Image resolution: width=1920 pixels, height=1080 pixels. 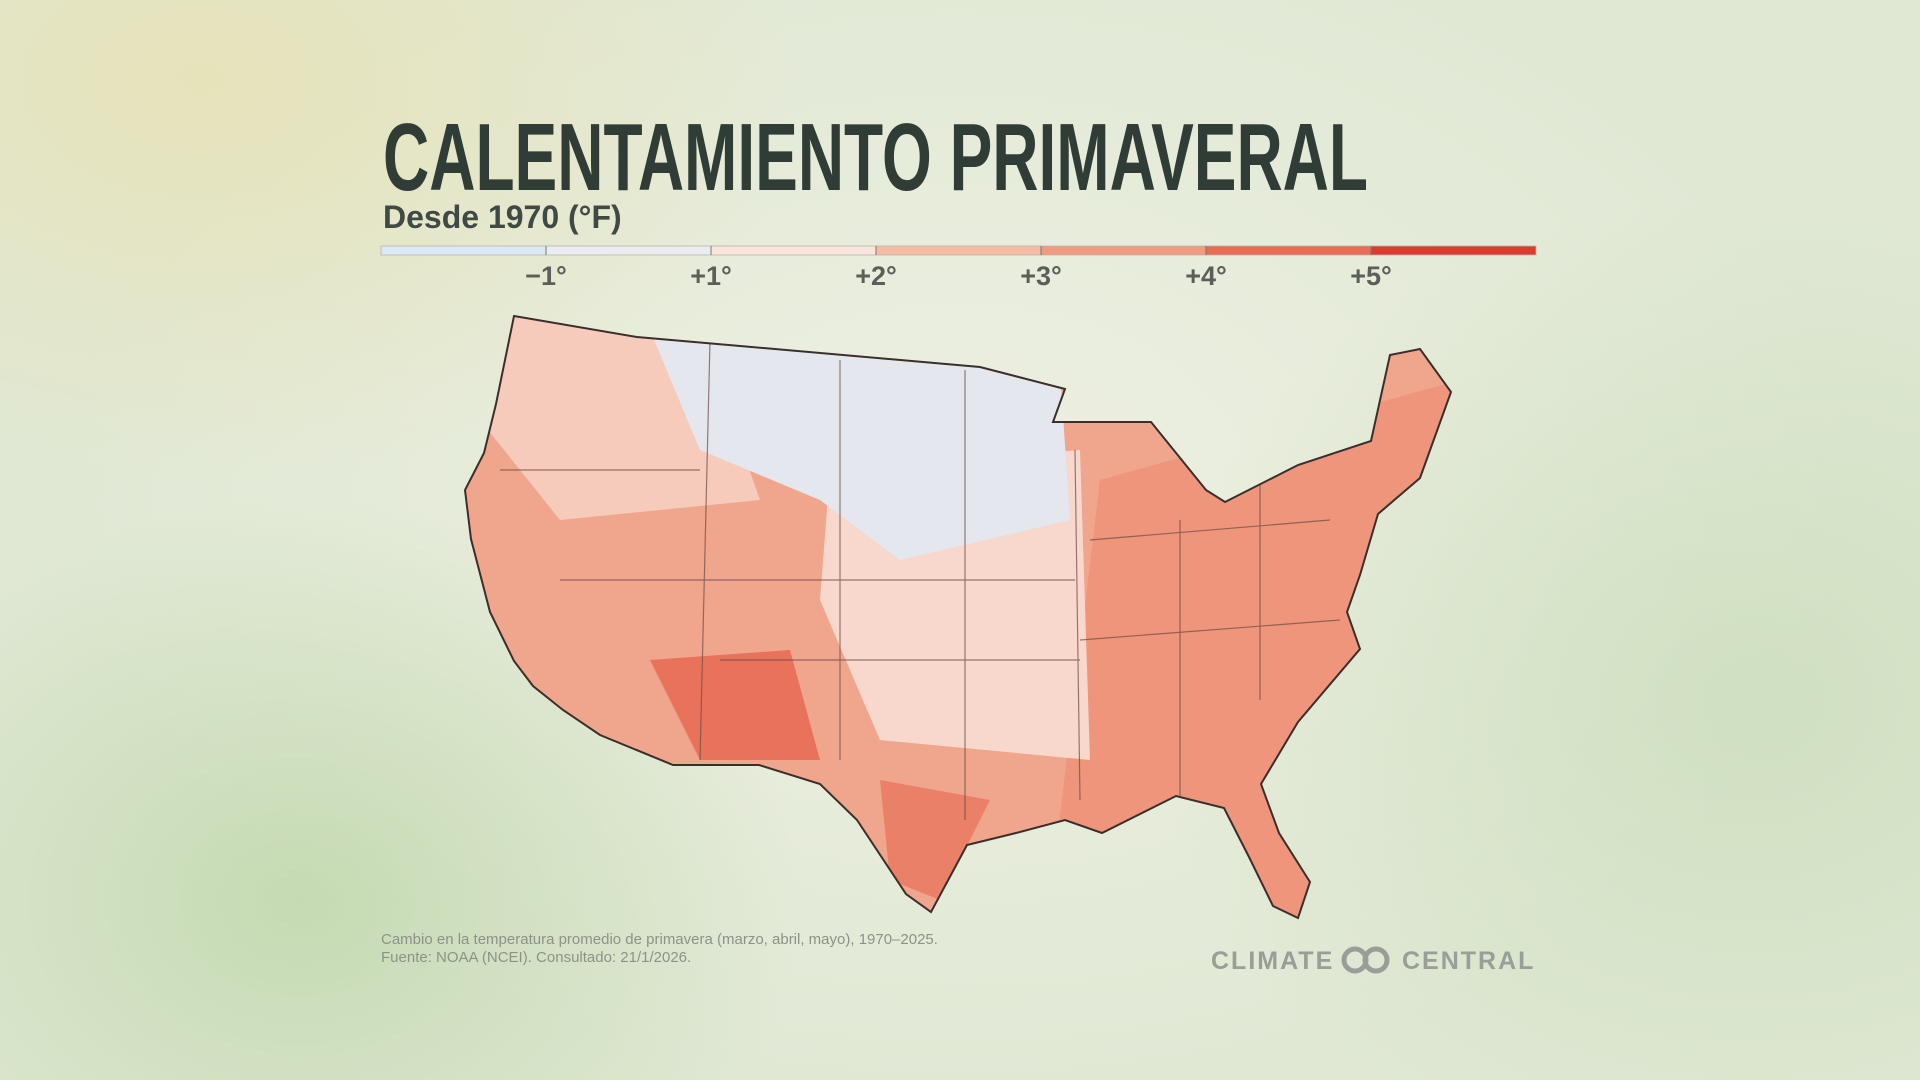 What do you see at coordinates (546, 276) in the screenshot?
I see `legend-label: −1°` at bounding box center [546, 276].